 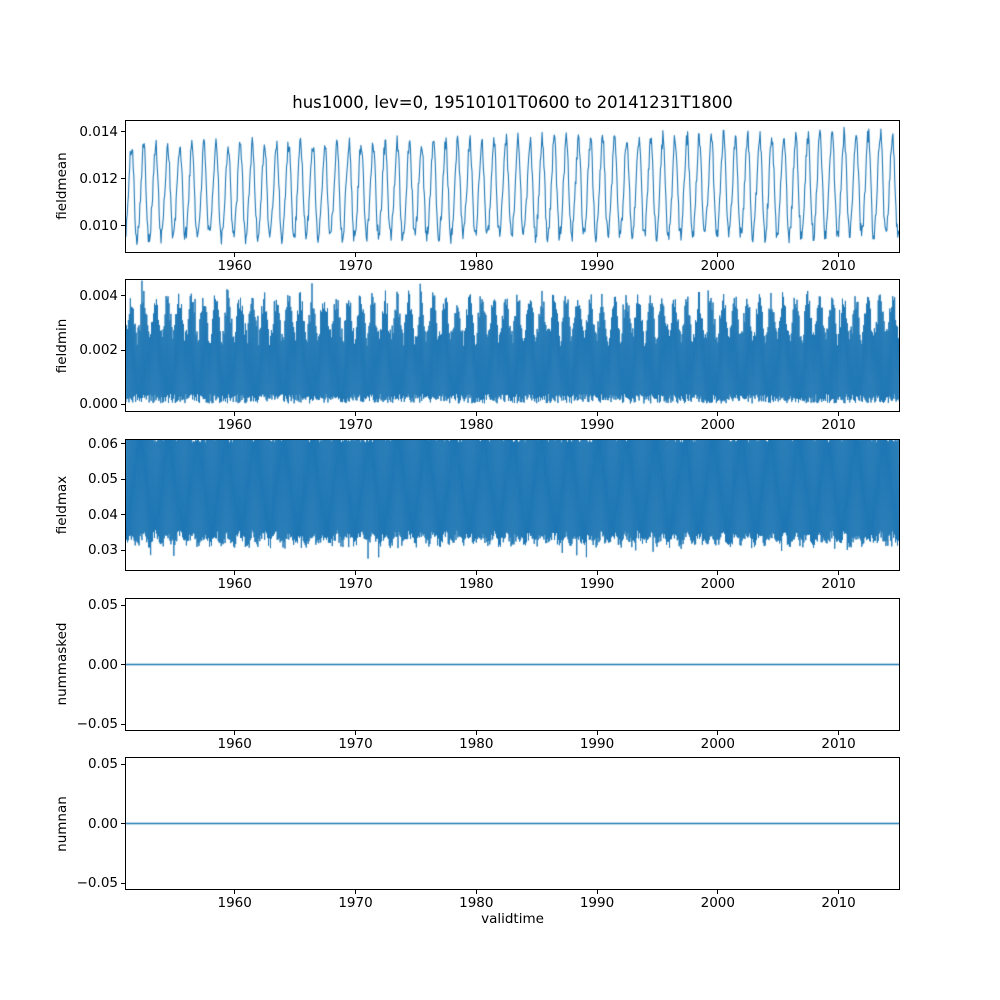 What do you see at coordinates (512, 505) in the screenshot?
I see `plot-canvas-fieldmax` at bounding box center [512, 505].